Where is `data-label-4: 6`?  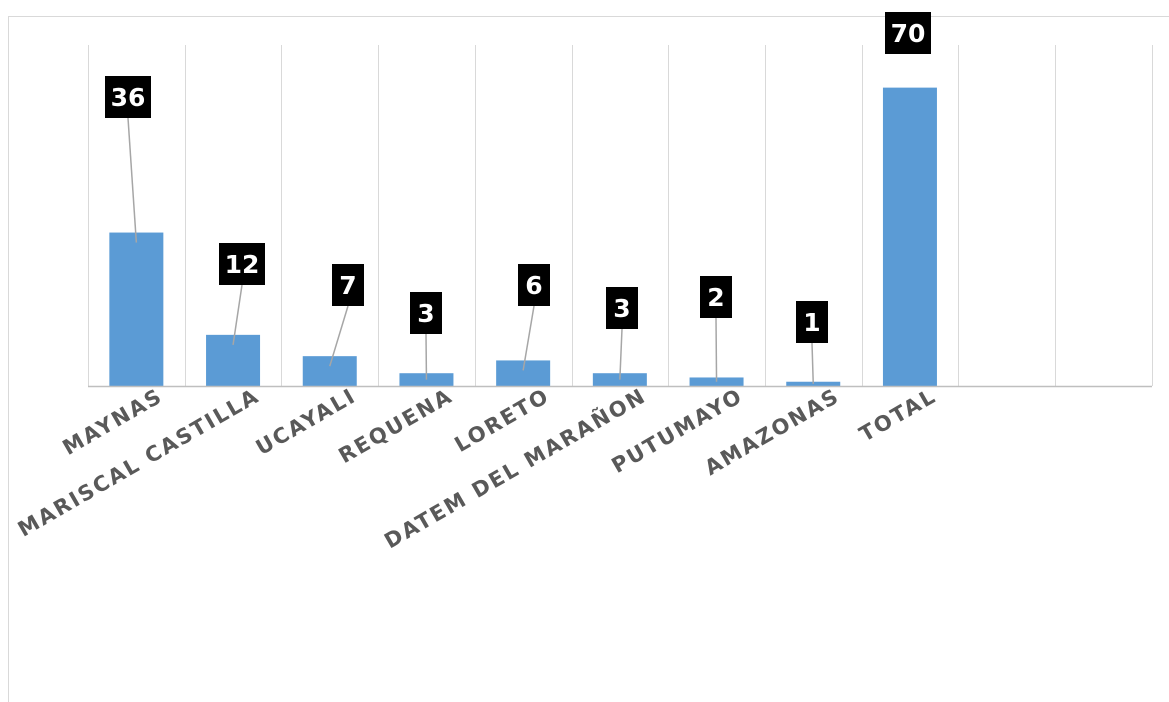
data-label-4: 6 is located at coordinates (533, 285).